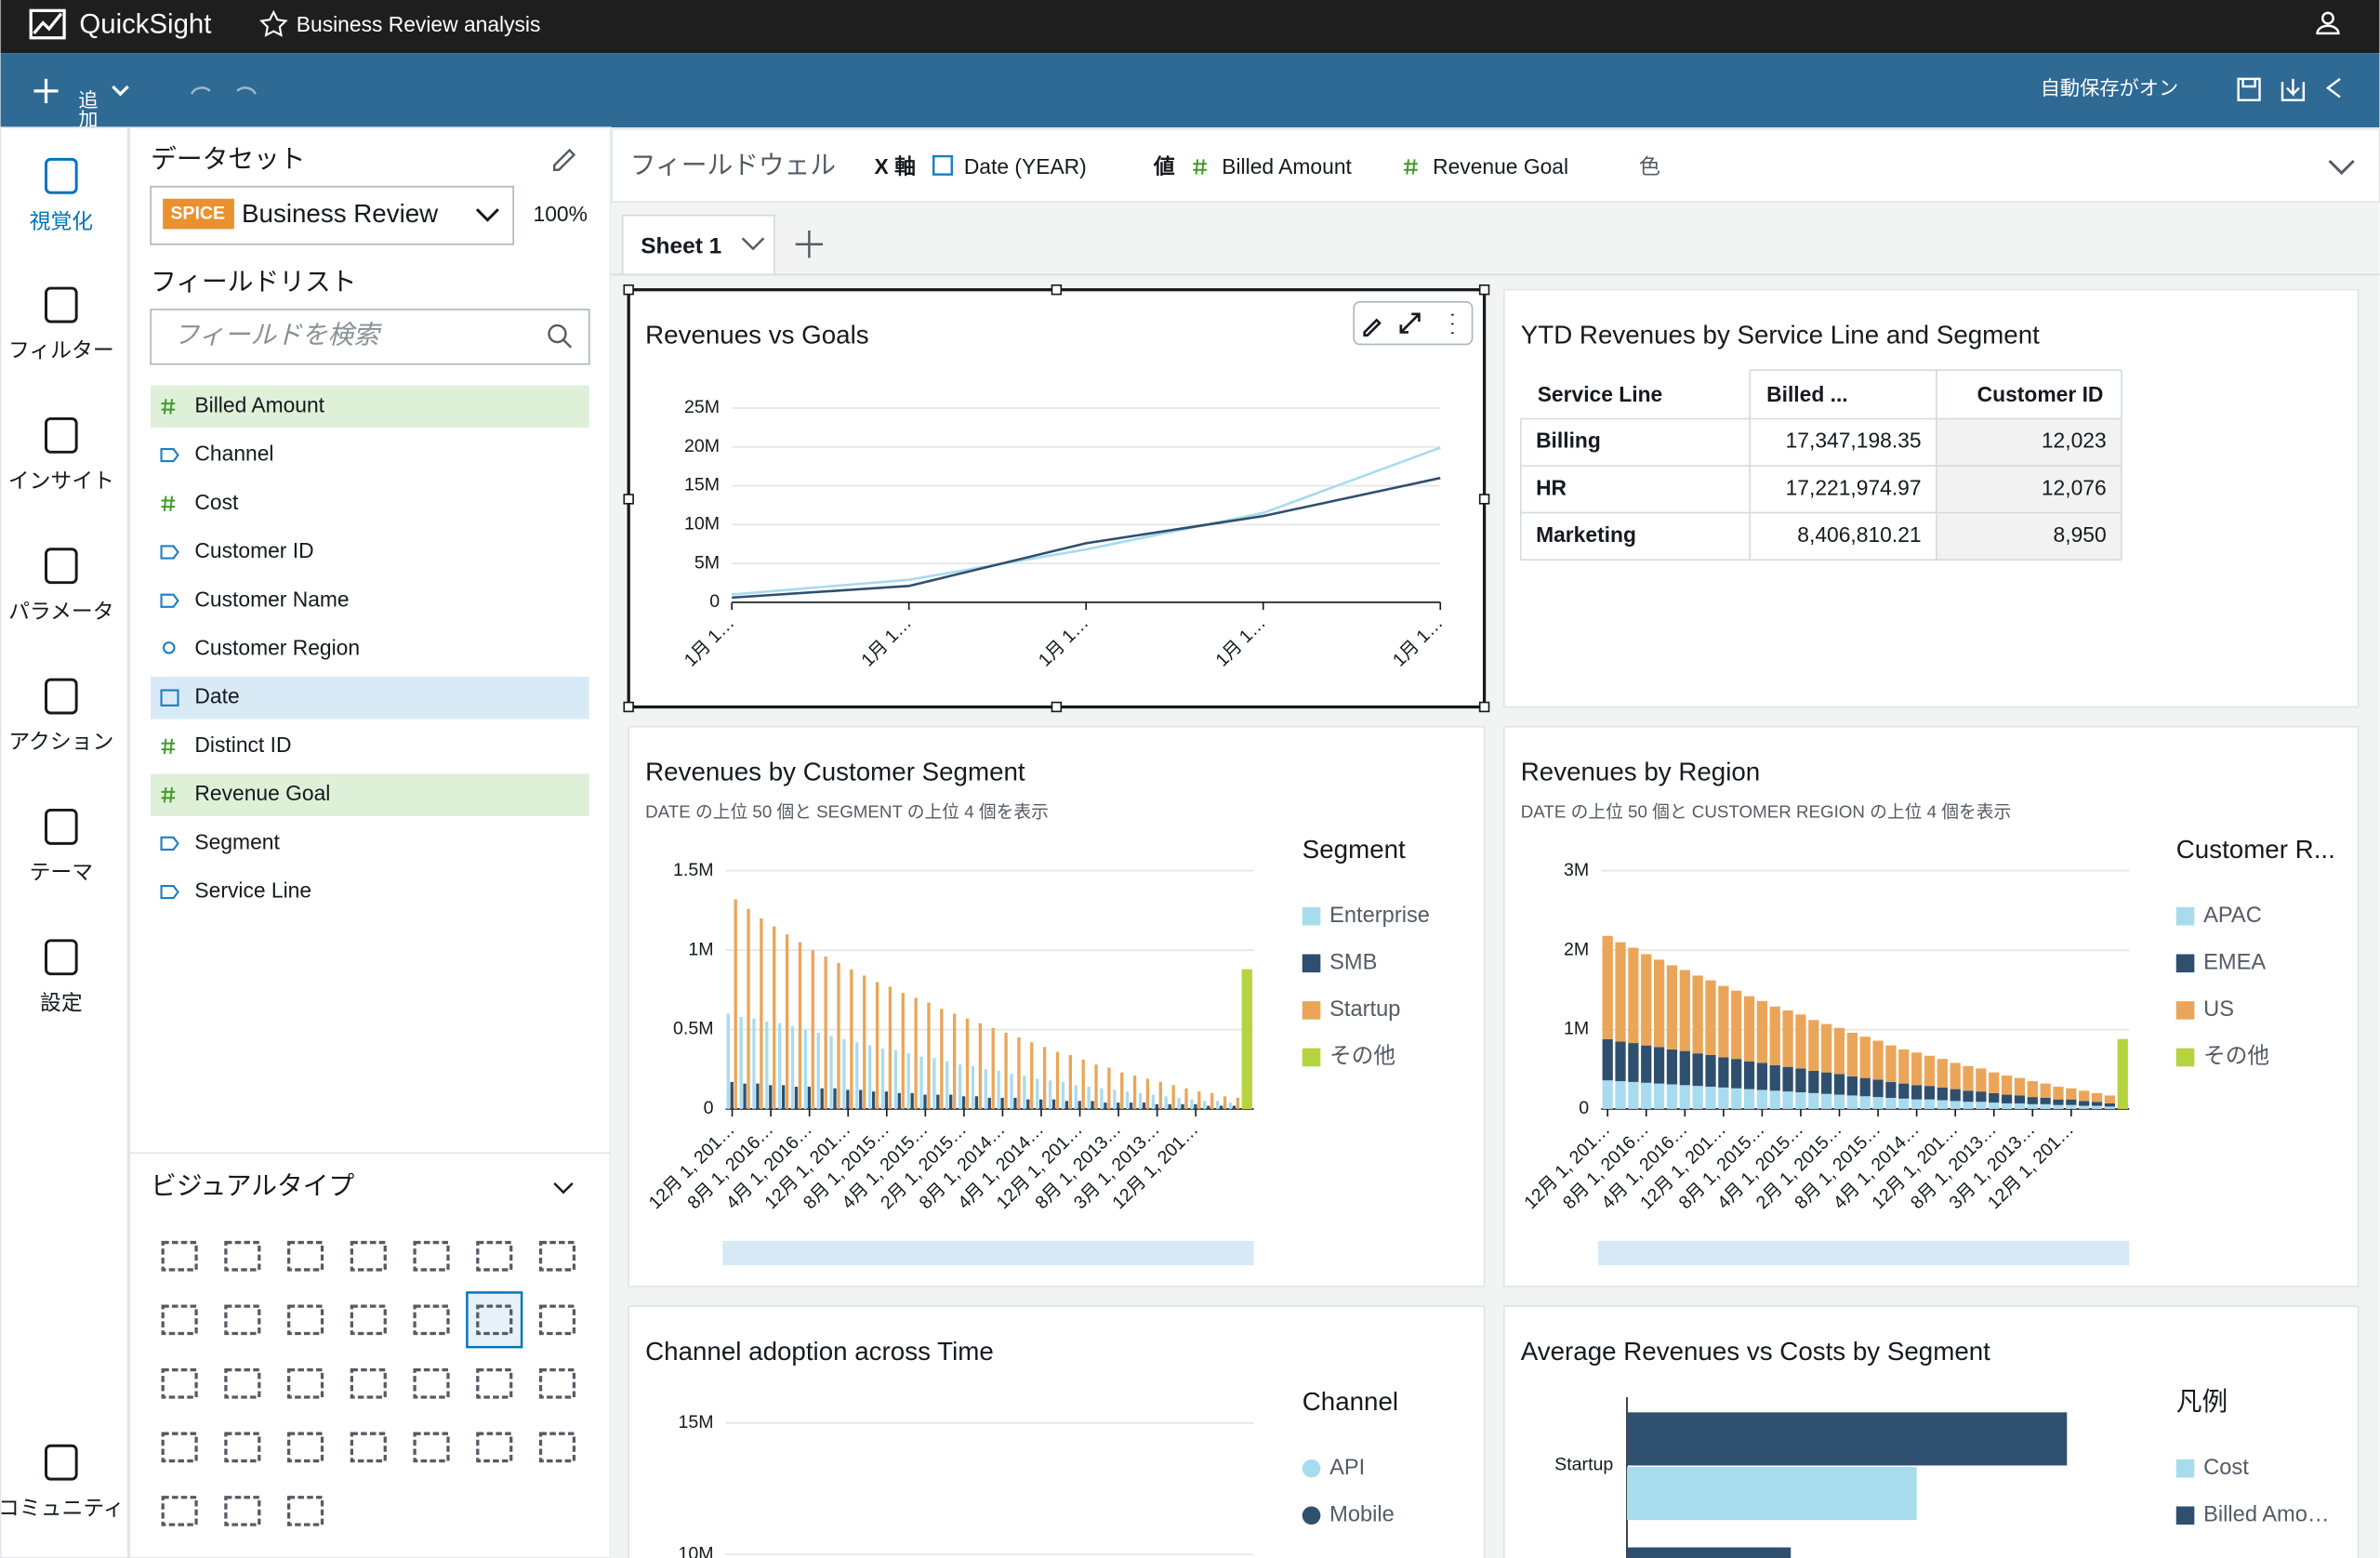 The height and width of the screenshot is (1558, 2380). What do you see at coordinates (273, 23) in the screenshot?
I see `favorite` at bounding box center [273, 23].